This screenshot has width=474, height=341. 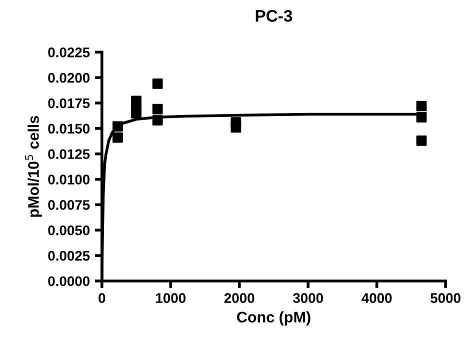 What do you see at coordinates (69, 281) in the screenshot?
I see `y-tick-label: 0.0000` at bounding box center [69, 281].